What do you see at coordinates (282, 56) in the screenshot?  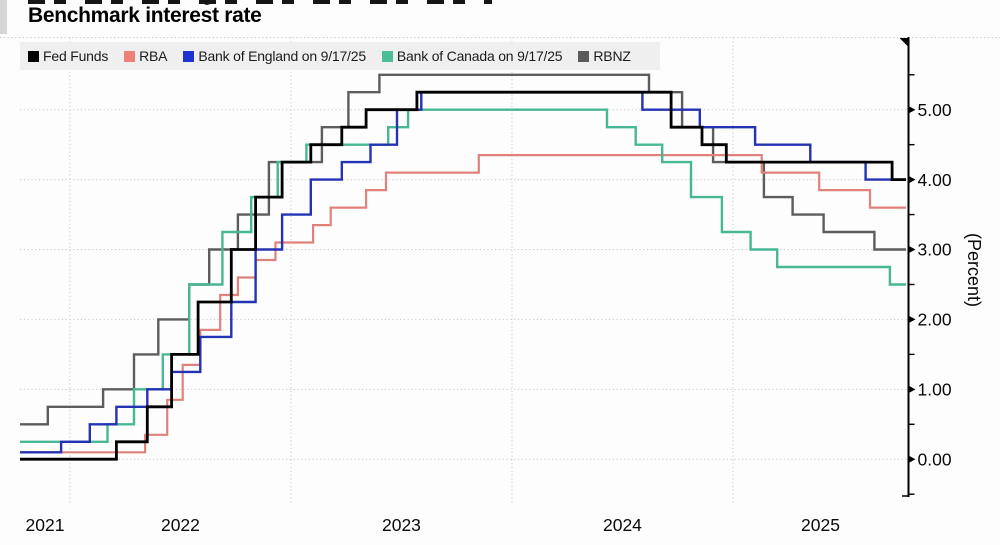 I see `legend-label: Bank of England on 9/17/25` at bounding box center [282, 56].